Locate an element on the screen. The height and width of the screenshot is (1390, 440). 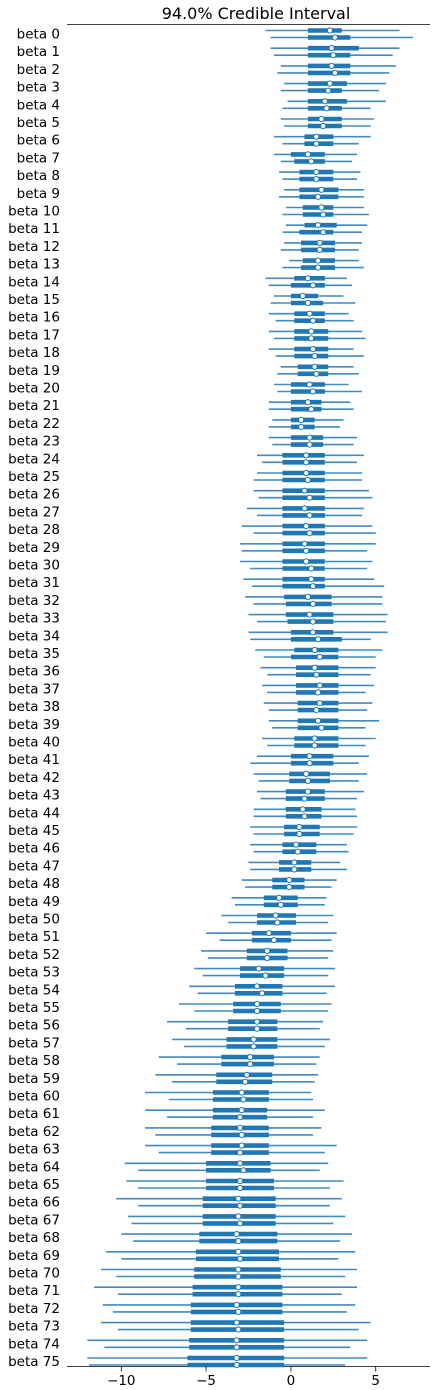
row-label: beta 35 is located at coordinates (34, 654).